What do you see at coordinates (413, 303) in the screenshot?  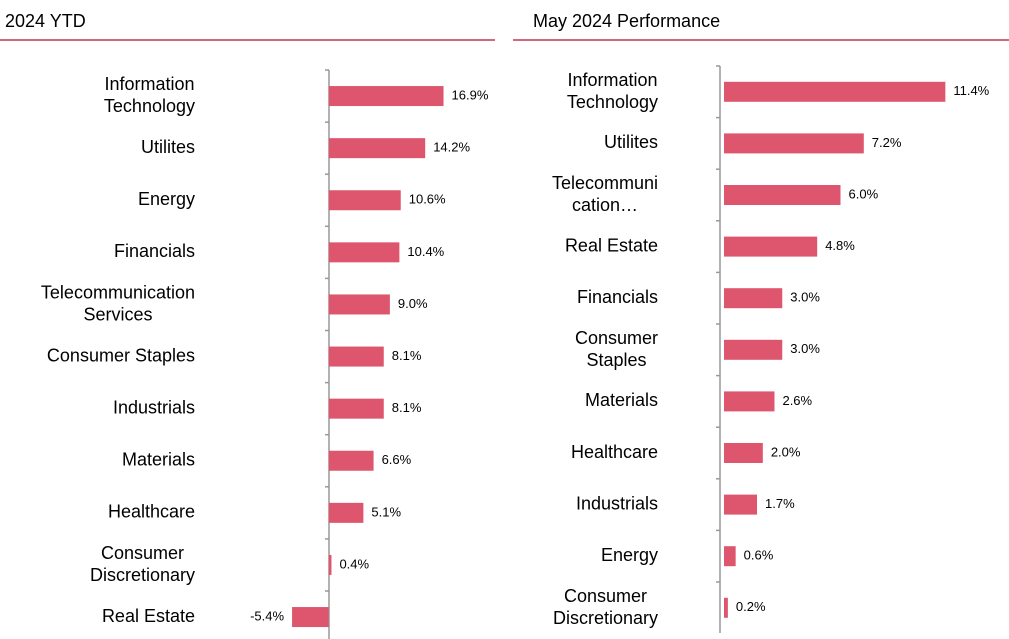 I see `value-label: 9.0%` at bounding box center [413, 303].